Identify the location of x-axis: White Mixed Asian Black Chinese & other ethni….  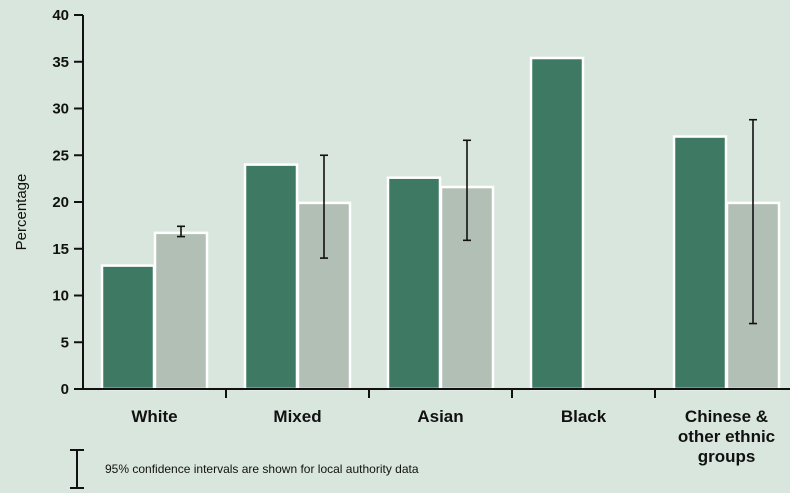
(436, 427).